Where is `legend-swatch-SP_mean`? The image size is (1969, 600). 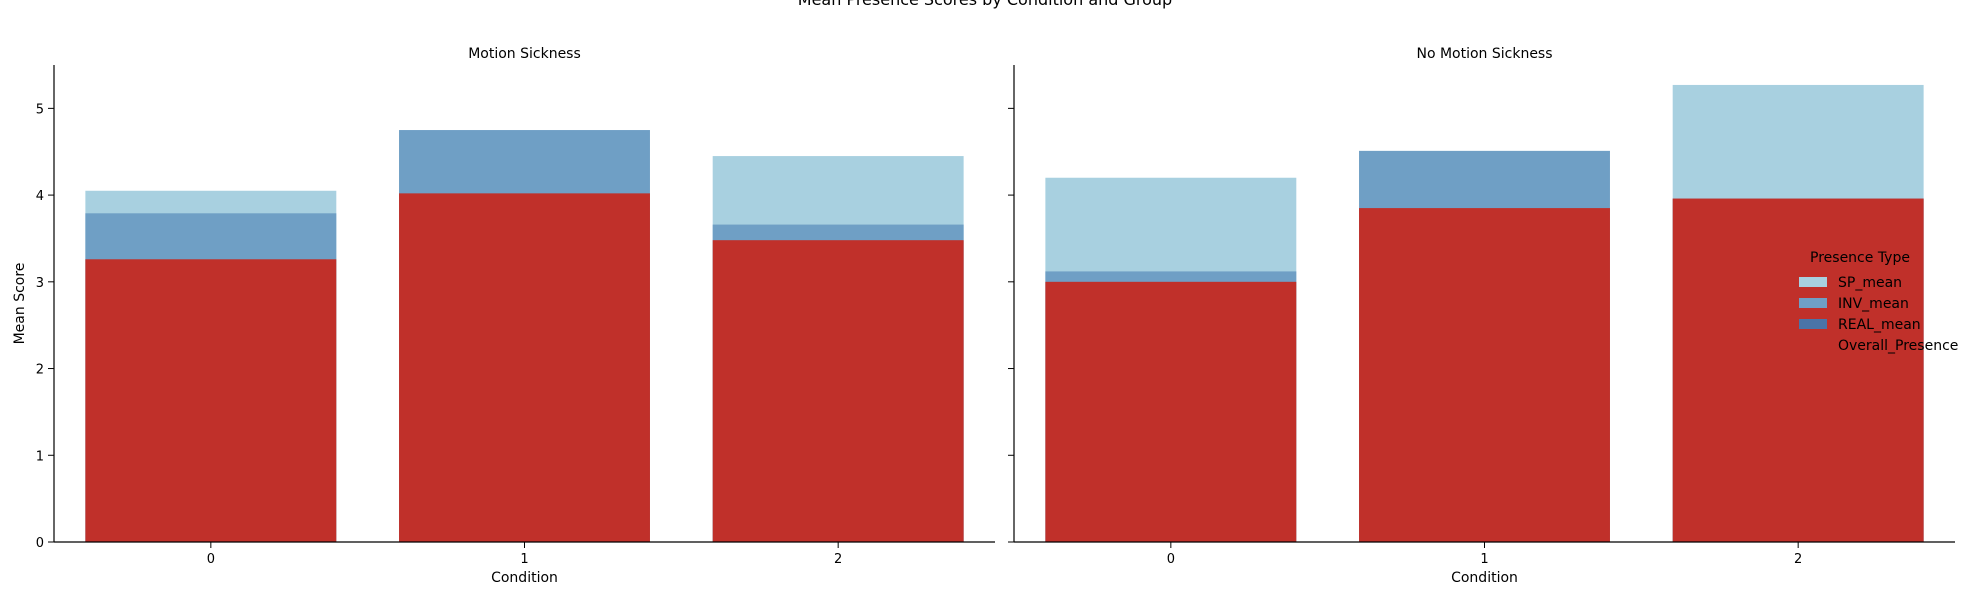 legend-swatch-SP_mean is located at coordinates (1813, 282).